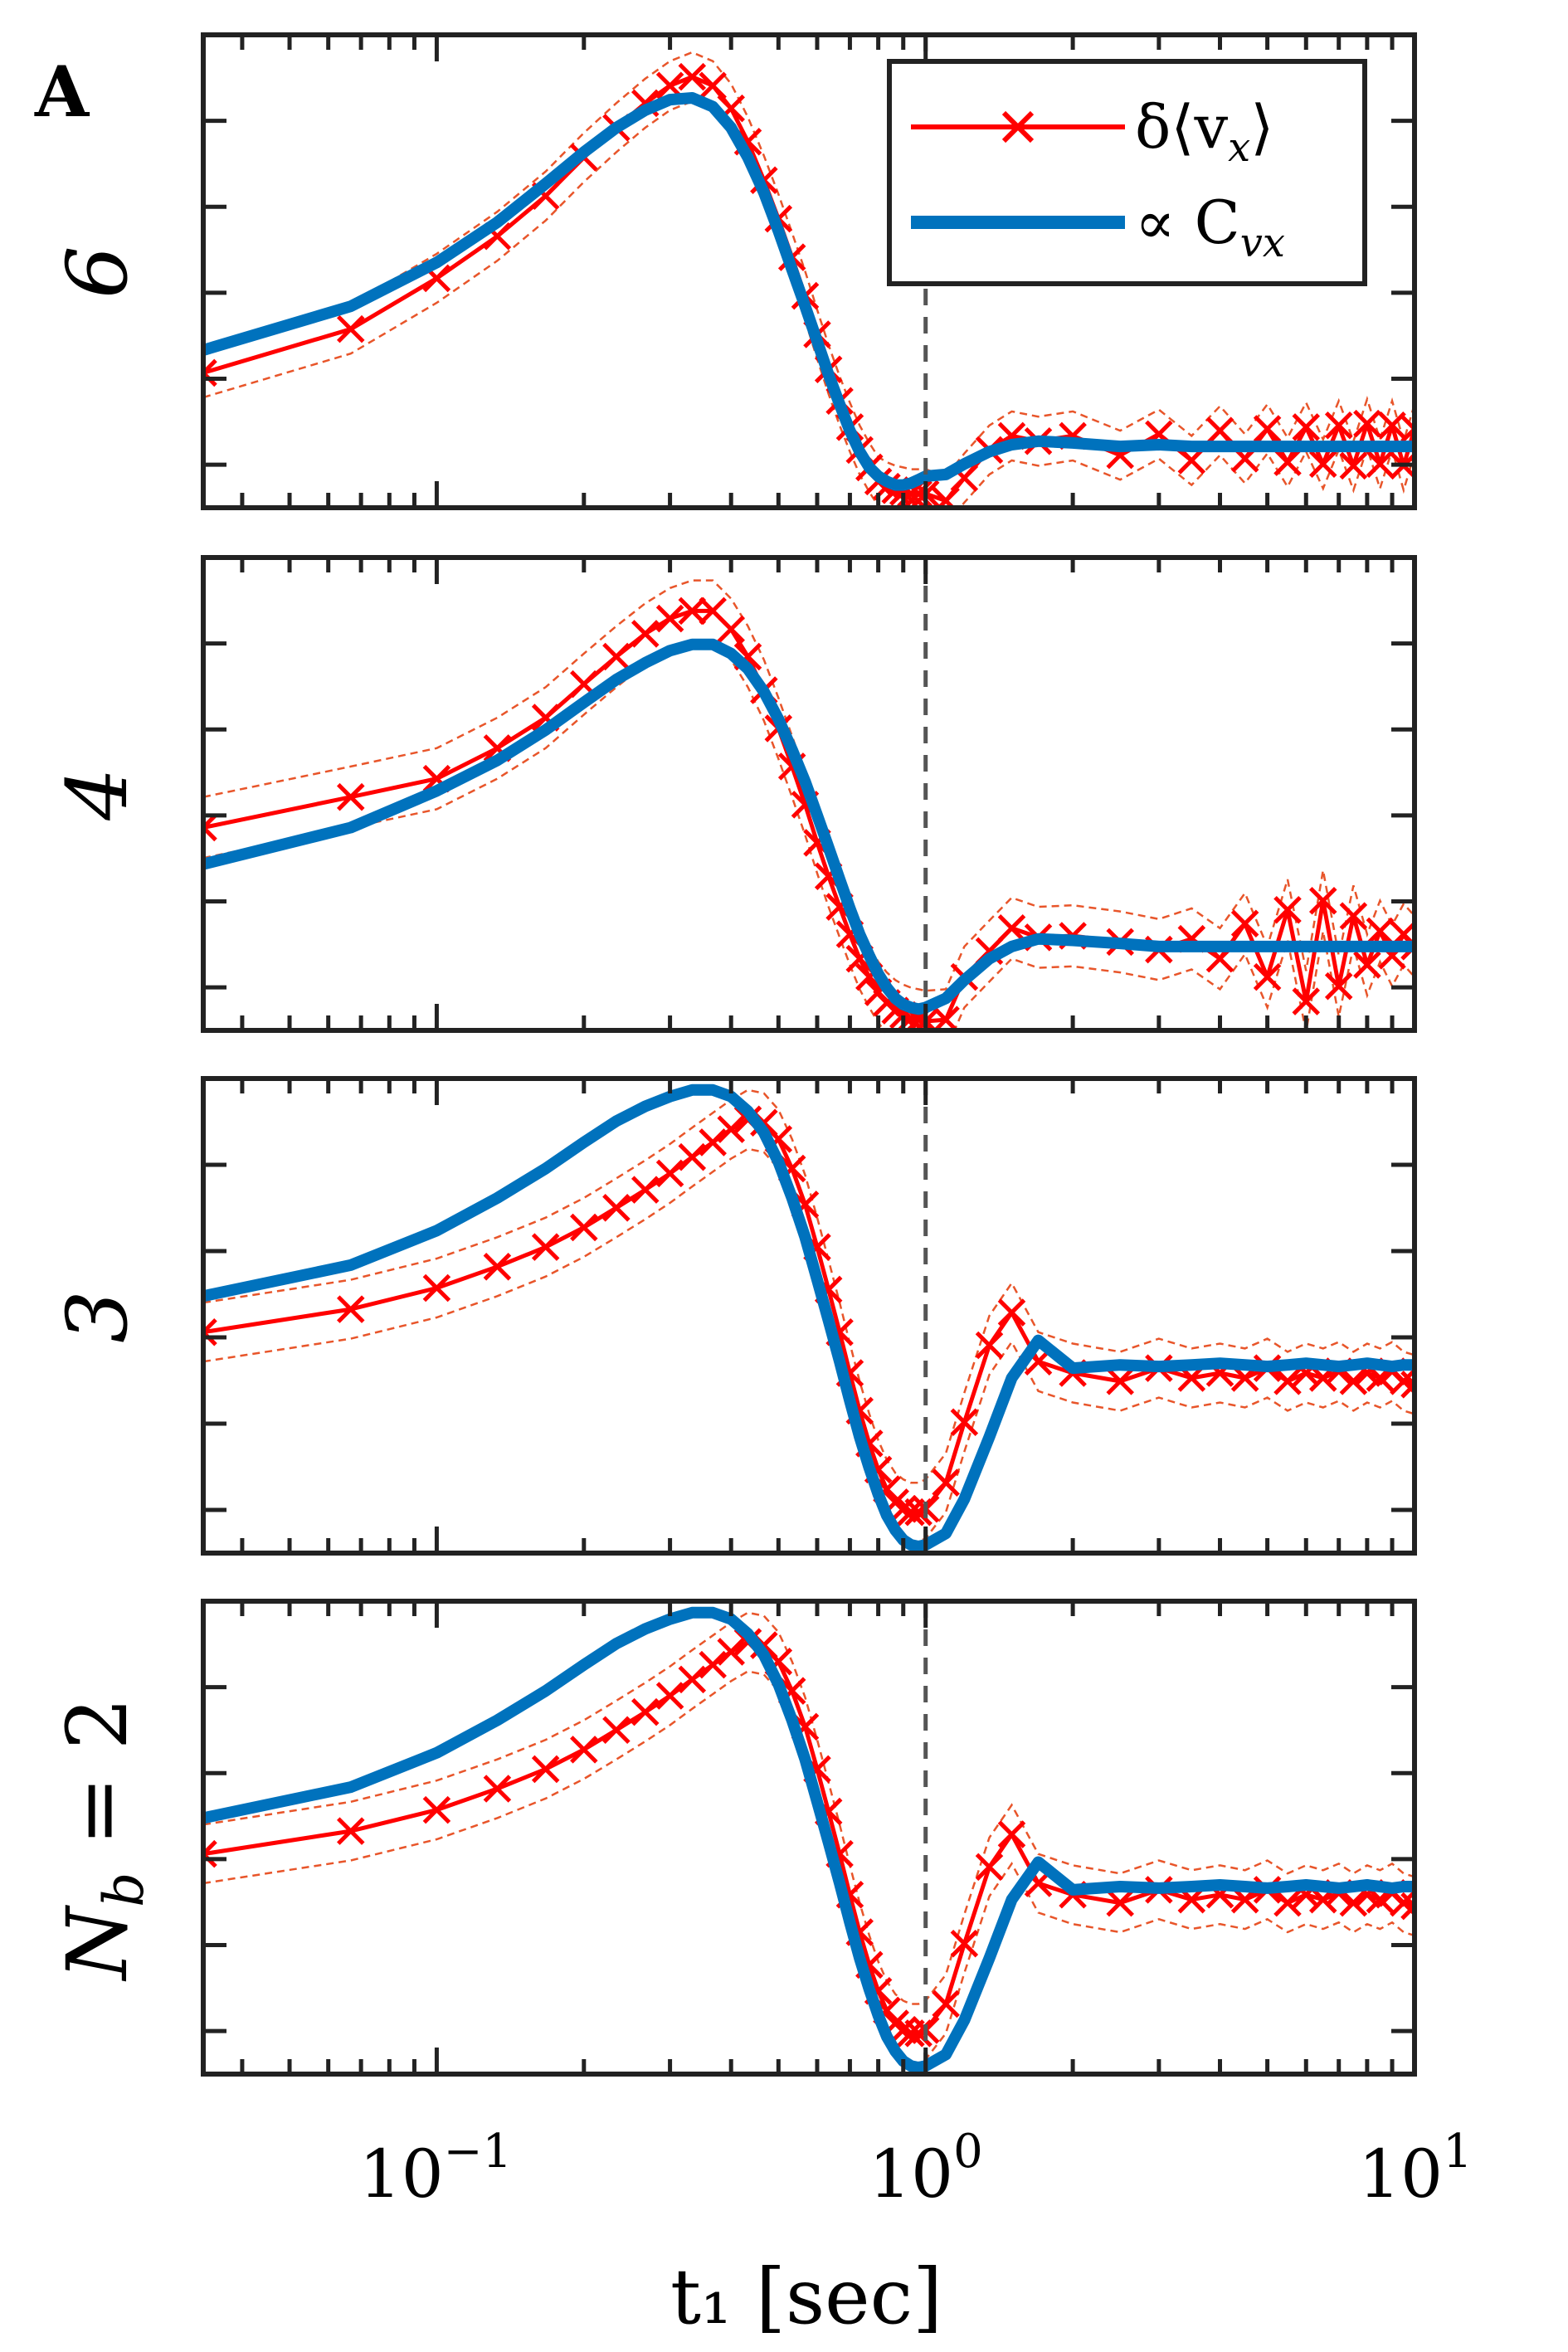 The width and height of the screenshot is (1568, 2352). I want to click on legend: δ⟨vx⟩ ∝ Cvx, so click(1127, 172).